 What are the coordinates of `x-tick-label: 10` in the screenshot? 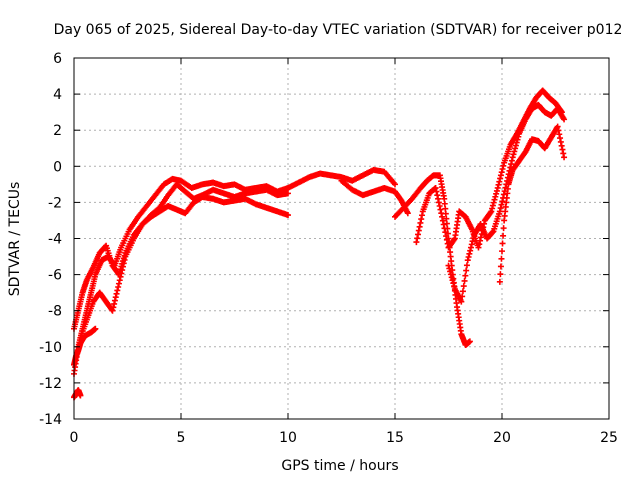 It's located at (288, 438).